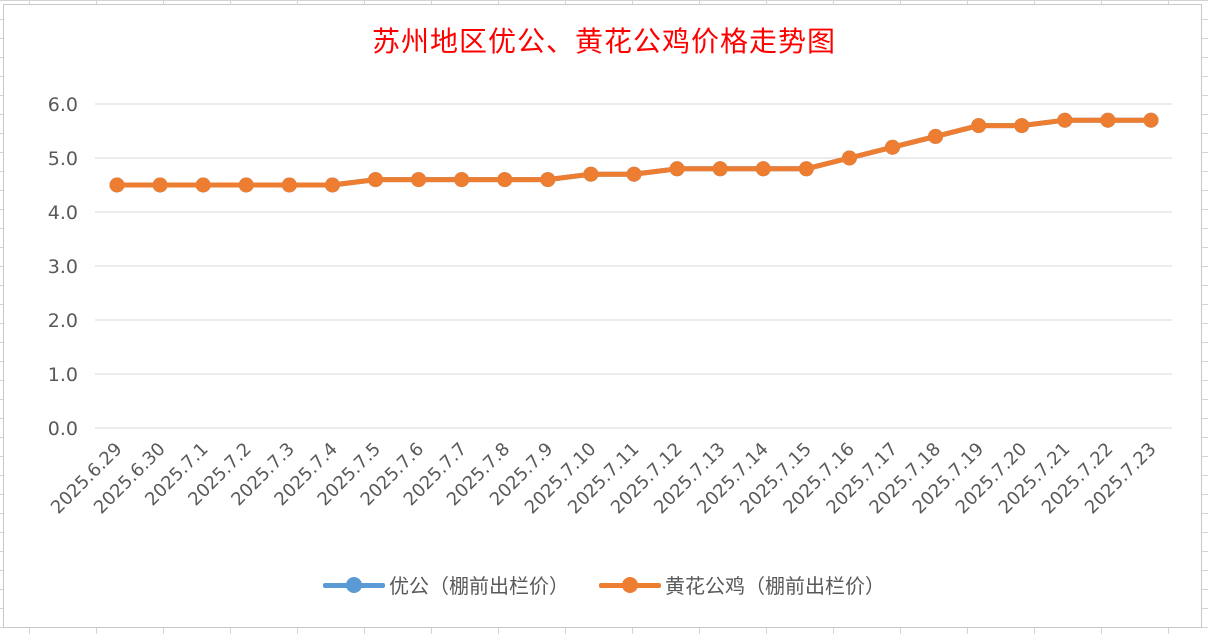 The height and width of the screenshot is (634, 1208). I want to click on y-tick-label: 5.0, so click(63, 159).